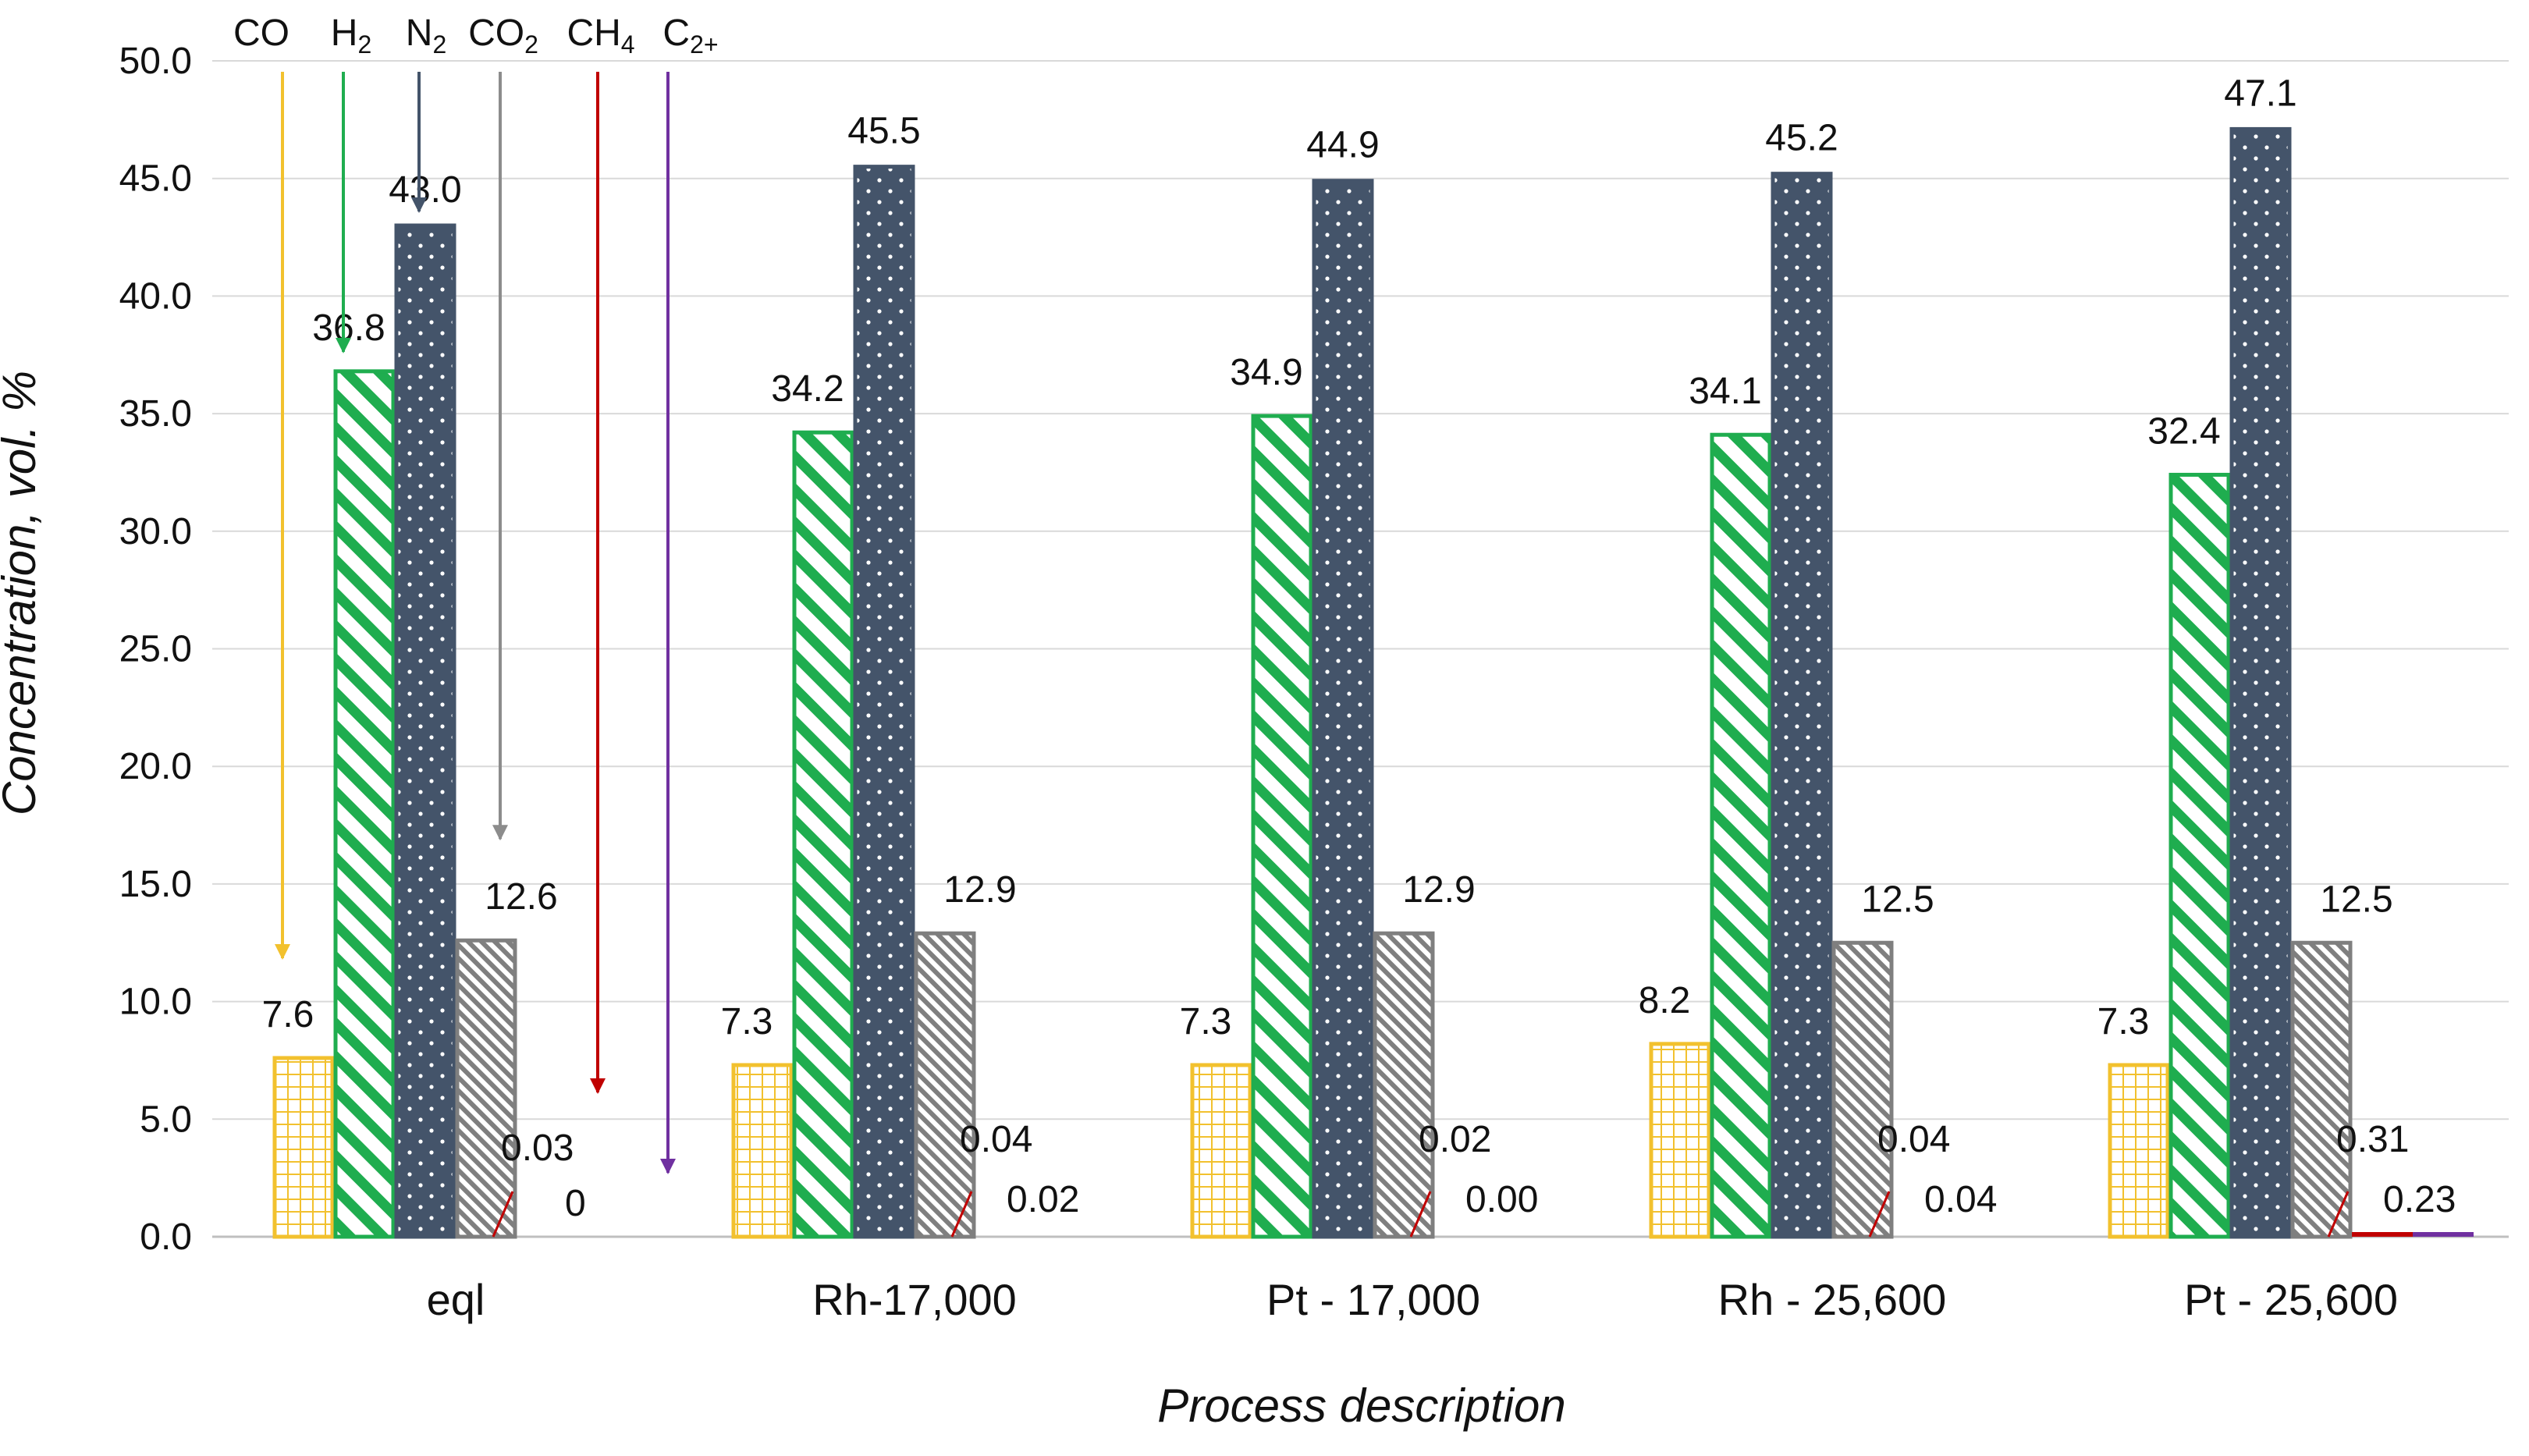  What do you see at coordinates (521, 897) in the screenshot?
I see `data-label-co2: 12.6` at bounding box center [521, 897].